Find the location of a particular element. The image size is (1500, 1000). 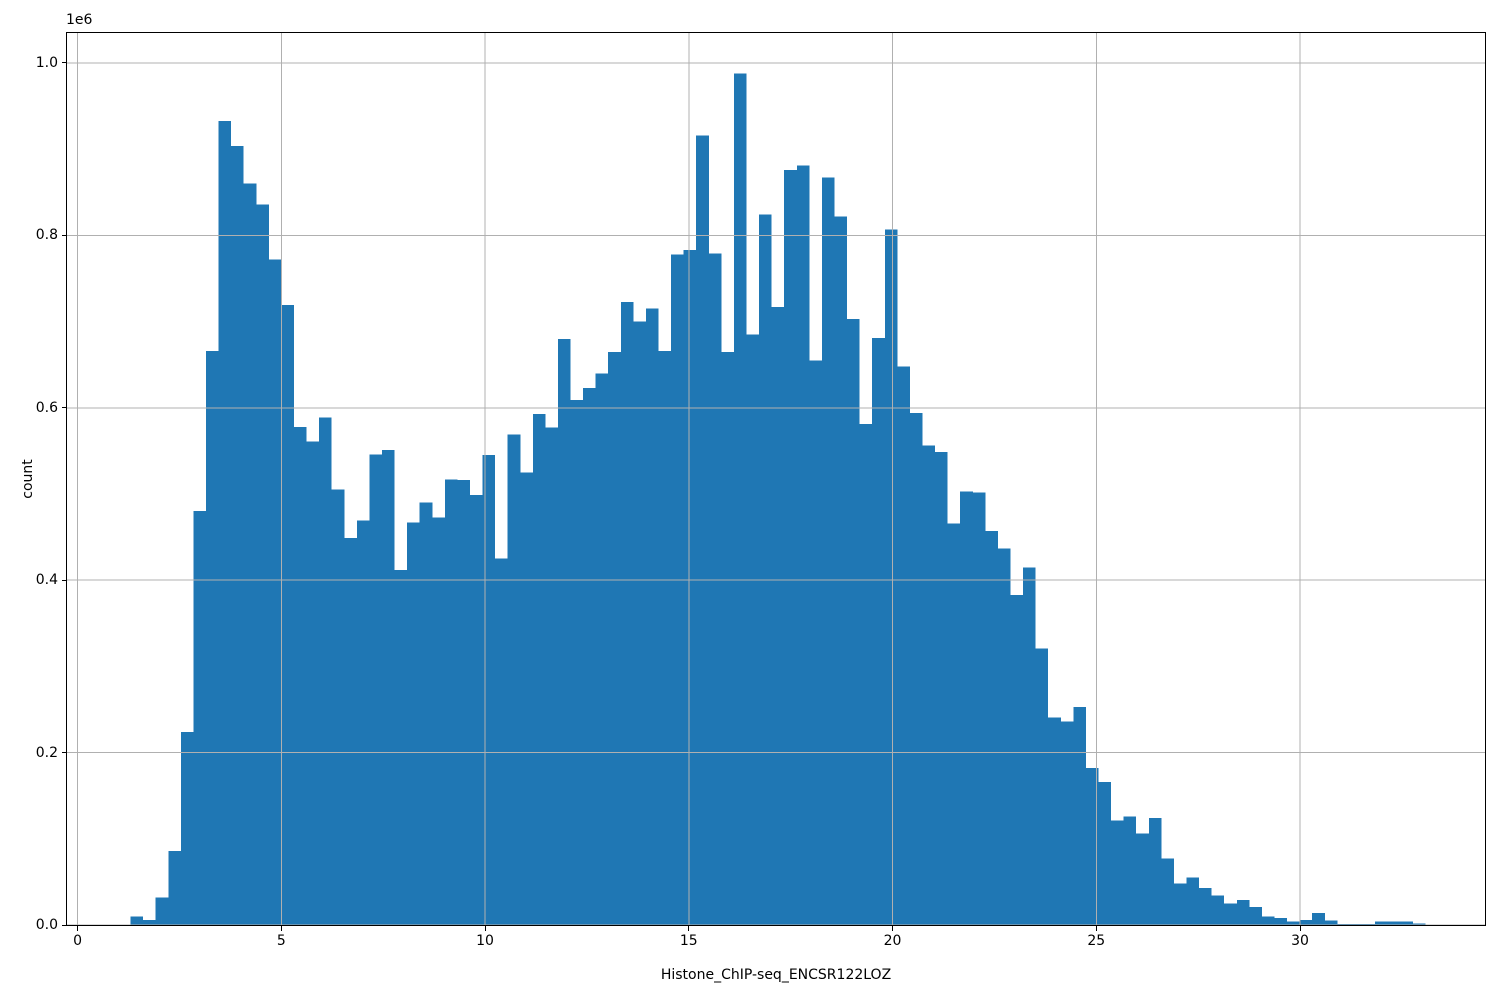

x-tick-label: 5 is located at coordinates (281, 941).